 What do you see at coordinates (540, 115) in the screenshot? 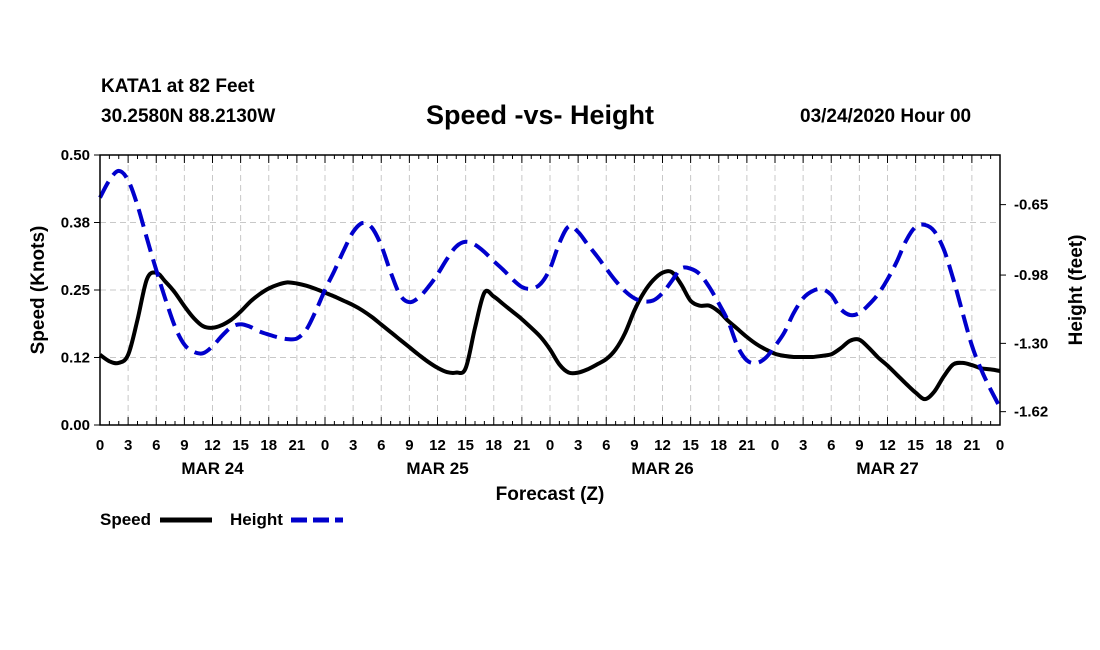
I see `chart-title: Speed -vs- Height` at bounding box center [540, 115].